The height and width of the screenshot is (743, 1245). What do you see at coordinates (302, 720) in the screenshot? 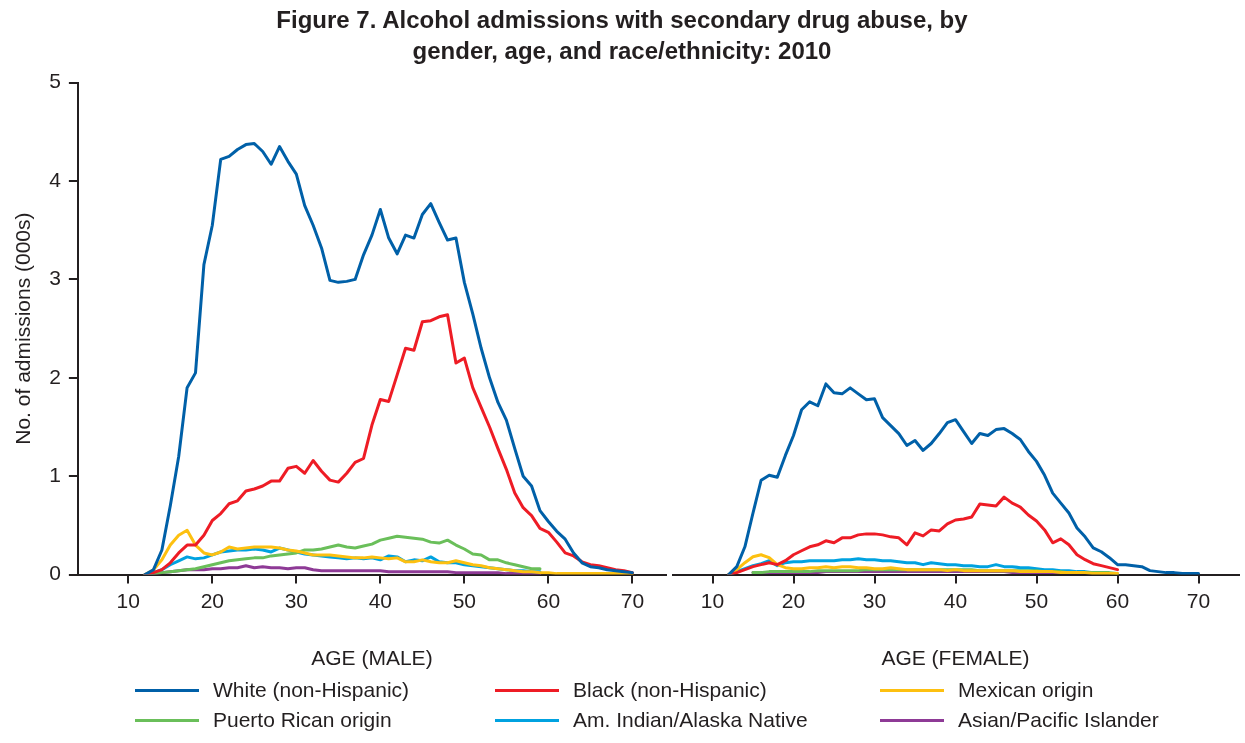
I see `legend-label: Puerto Rican origin` at bounding box center [302, 720].